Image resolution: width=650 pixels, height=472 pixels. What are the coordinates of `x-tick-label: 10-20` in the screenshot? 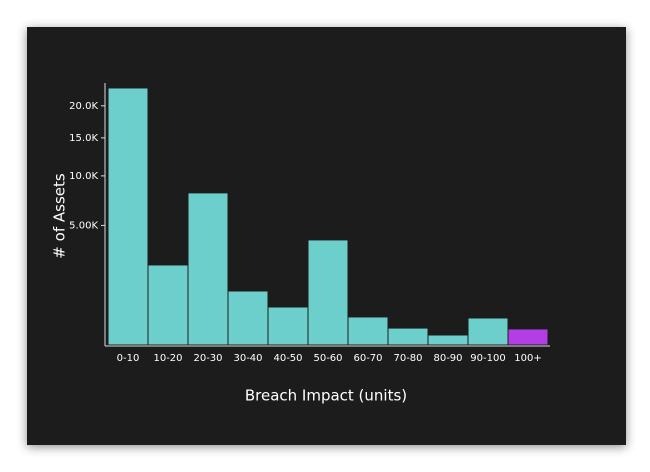 It's located at (167, 358).